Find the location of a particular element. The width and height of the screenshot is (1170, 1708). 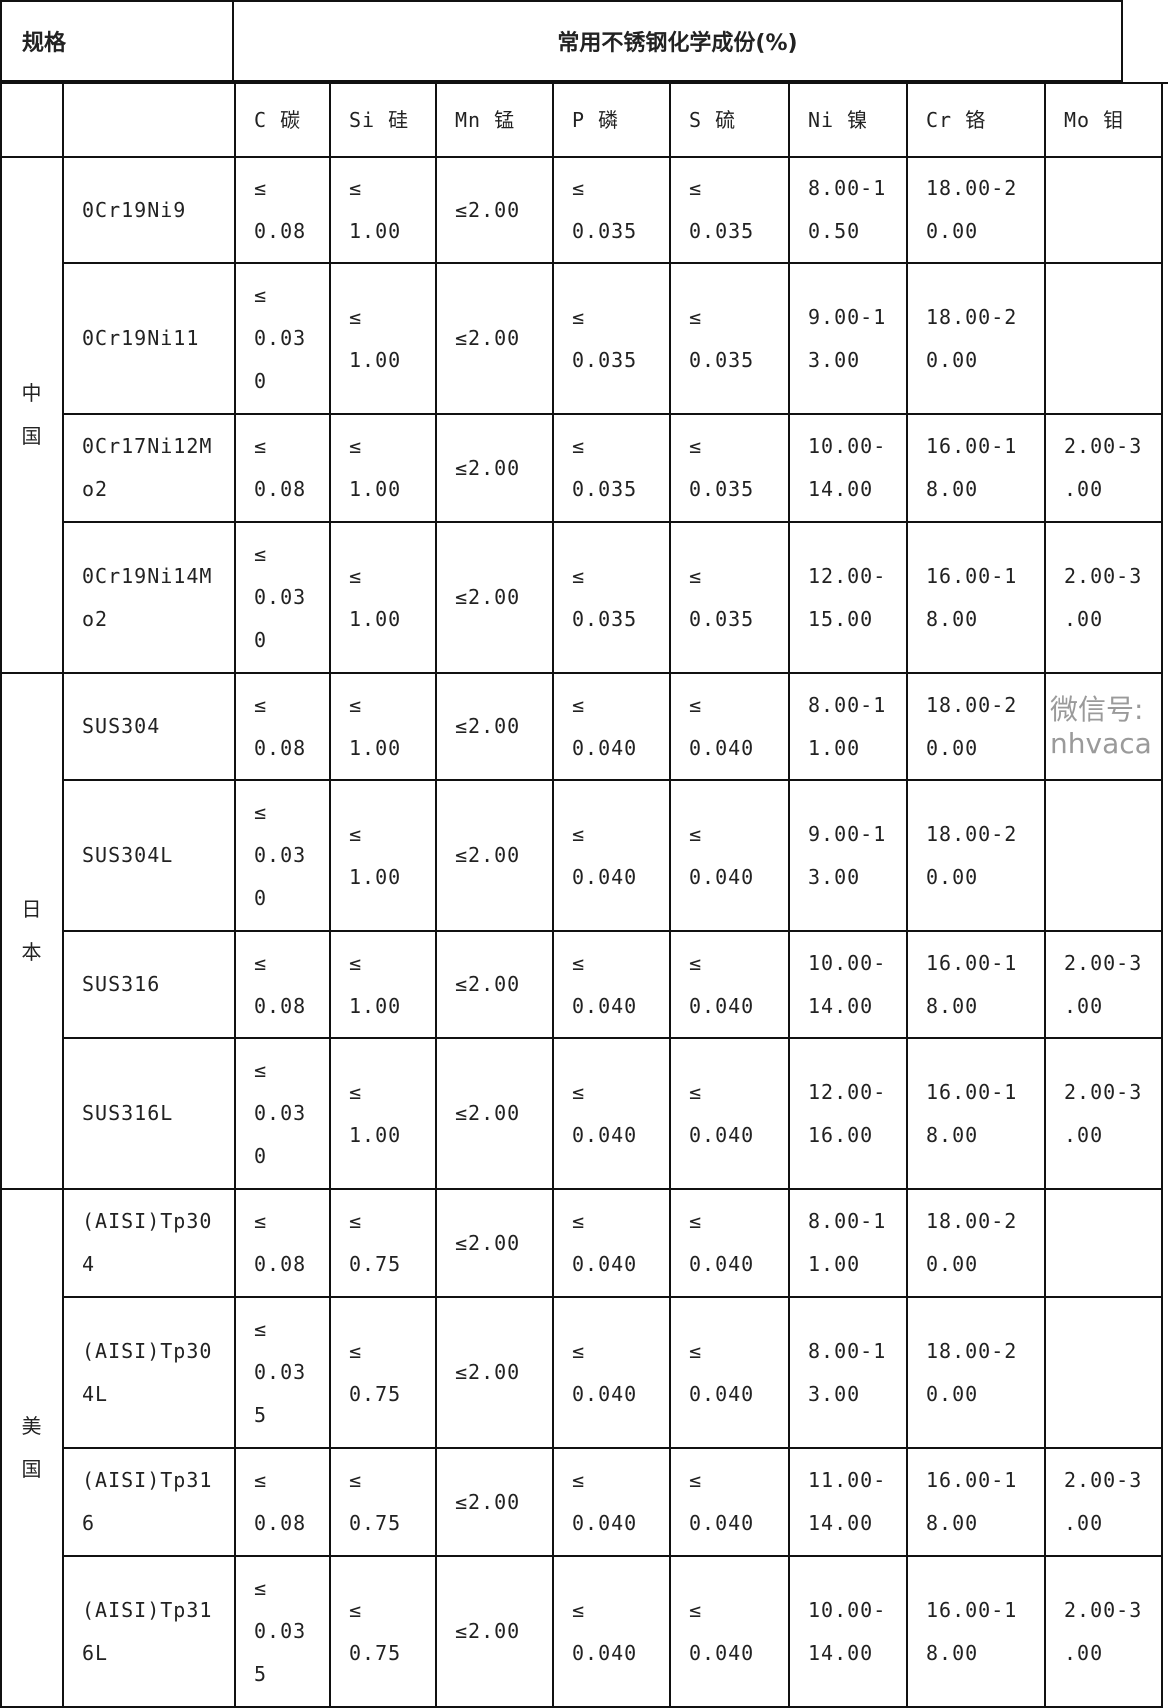

column-header: C 碳 is located at coordinates (283, 121).